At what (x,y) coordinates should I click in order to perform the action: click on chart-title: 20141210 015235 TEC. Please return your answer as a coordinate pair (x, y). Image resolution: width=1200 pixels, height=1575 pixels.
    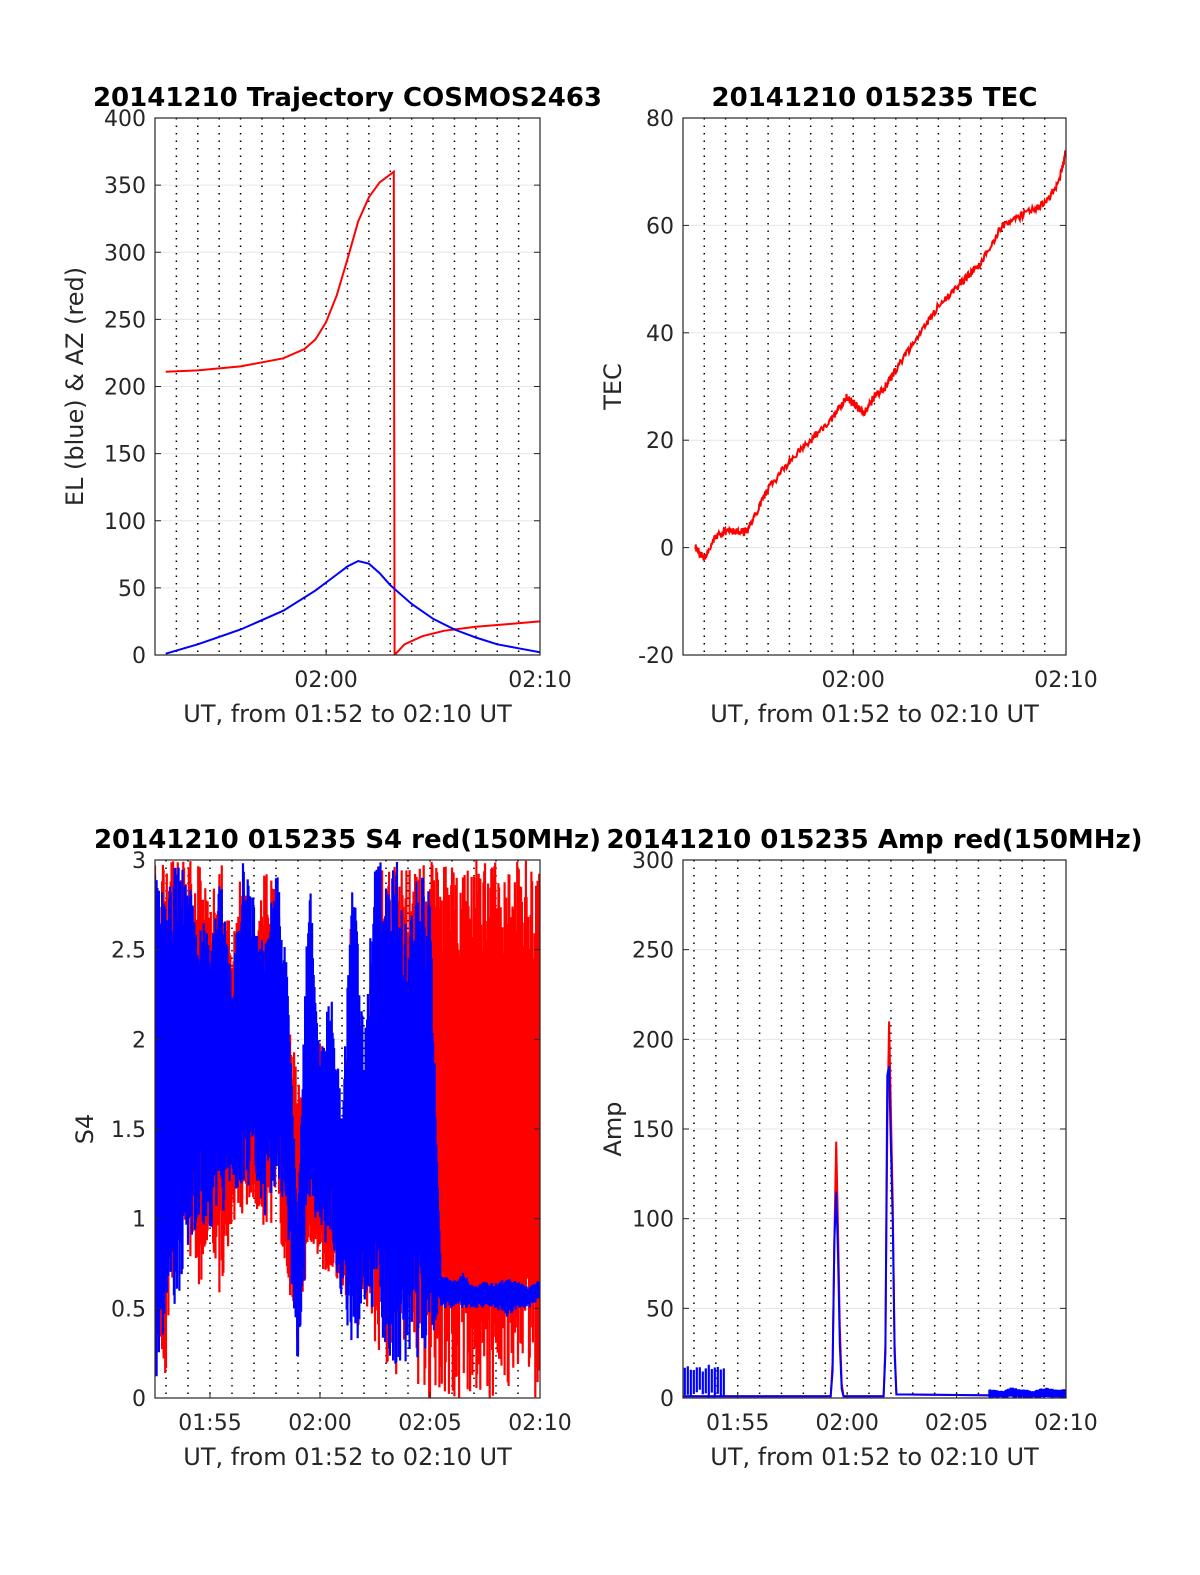
    Looking at the image, I should click on (875, 98).